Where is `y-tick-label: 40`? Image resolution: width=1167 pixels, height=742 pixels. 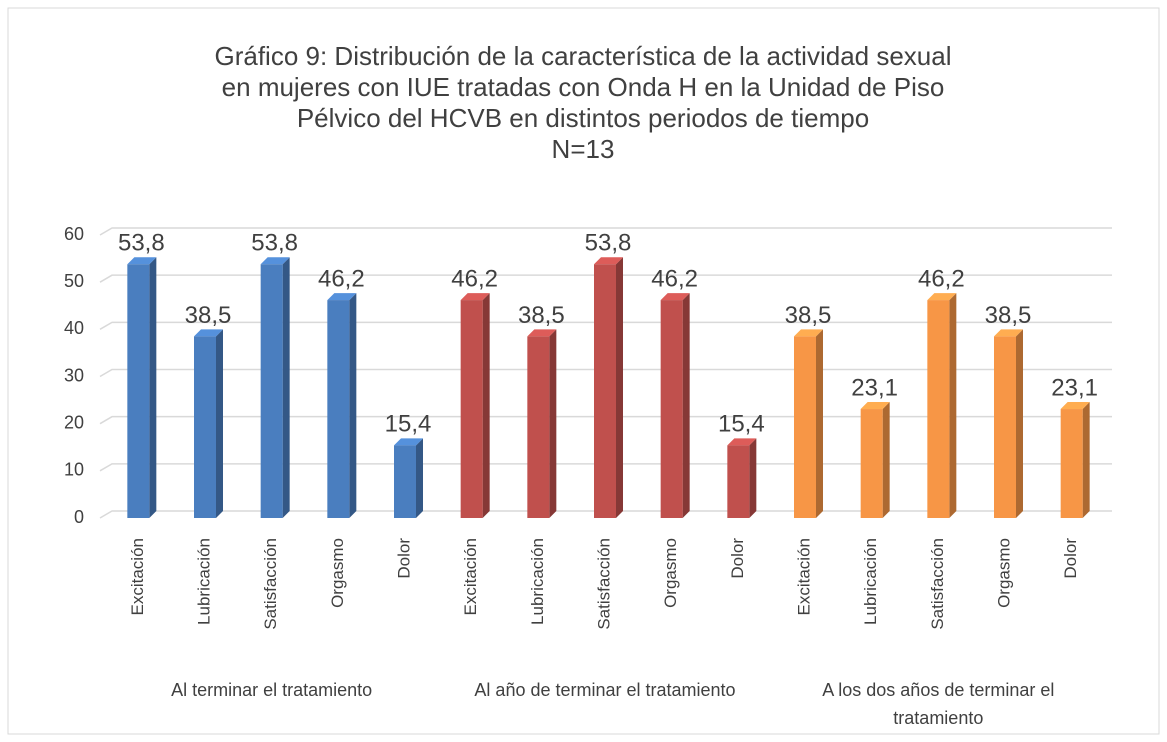
y-tick-label: 40 is located at coordinates (74, 328).